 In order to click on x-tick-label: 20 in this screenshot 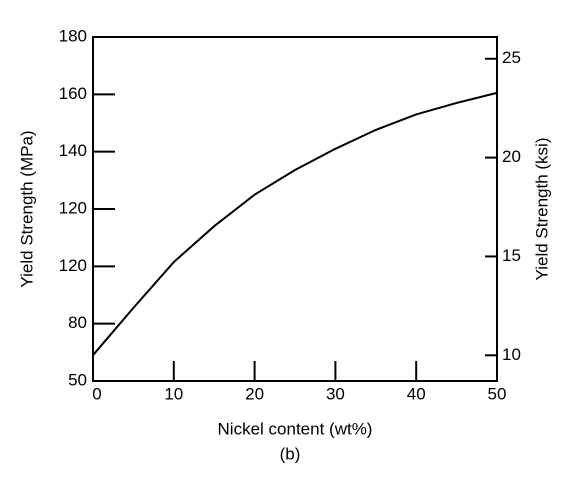, I will do `click(254, 393)`.